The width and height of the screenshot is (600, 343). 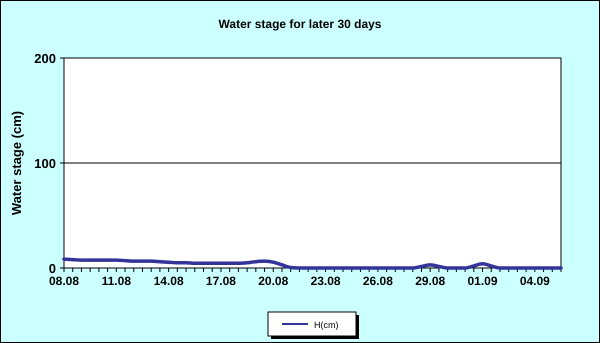 I want to click on legend-label: H(cm), so click(x=326, y=325).